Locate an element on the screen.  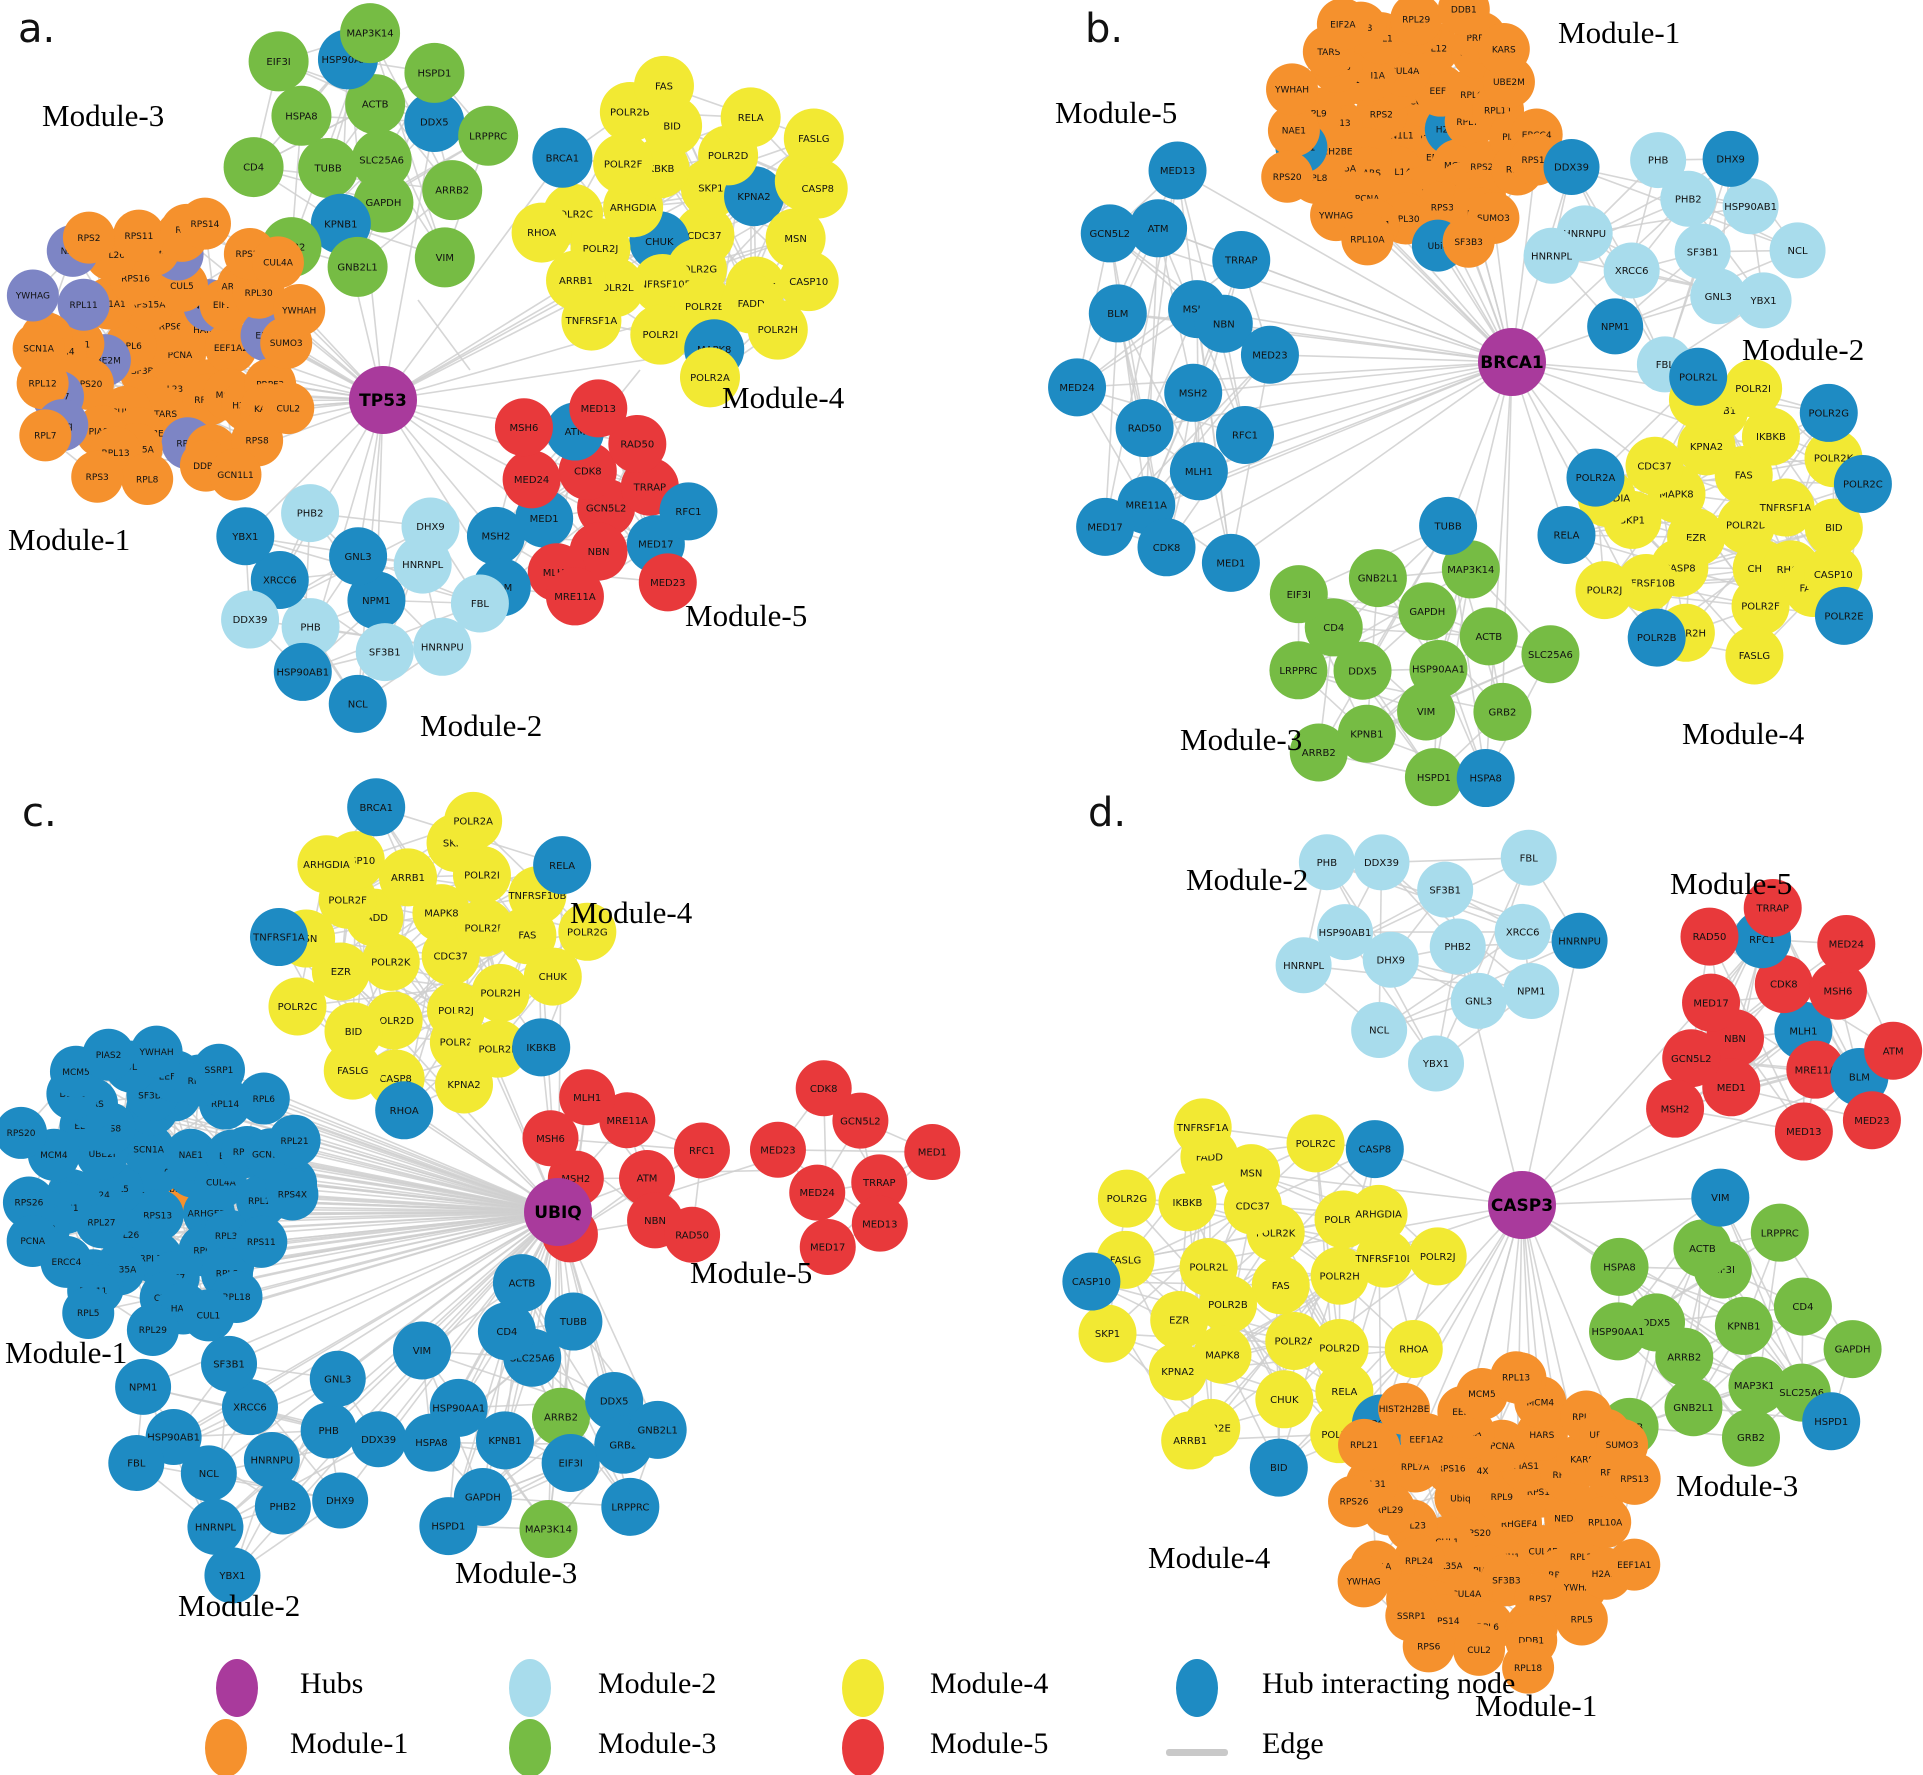
node-MED23: MED23 is located at coordinates (1871, 1120).